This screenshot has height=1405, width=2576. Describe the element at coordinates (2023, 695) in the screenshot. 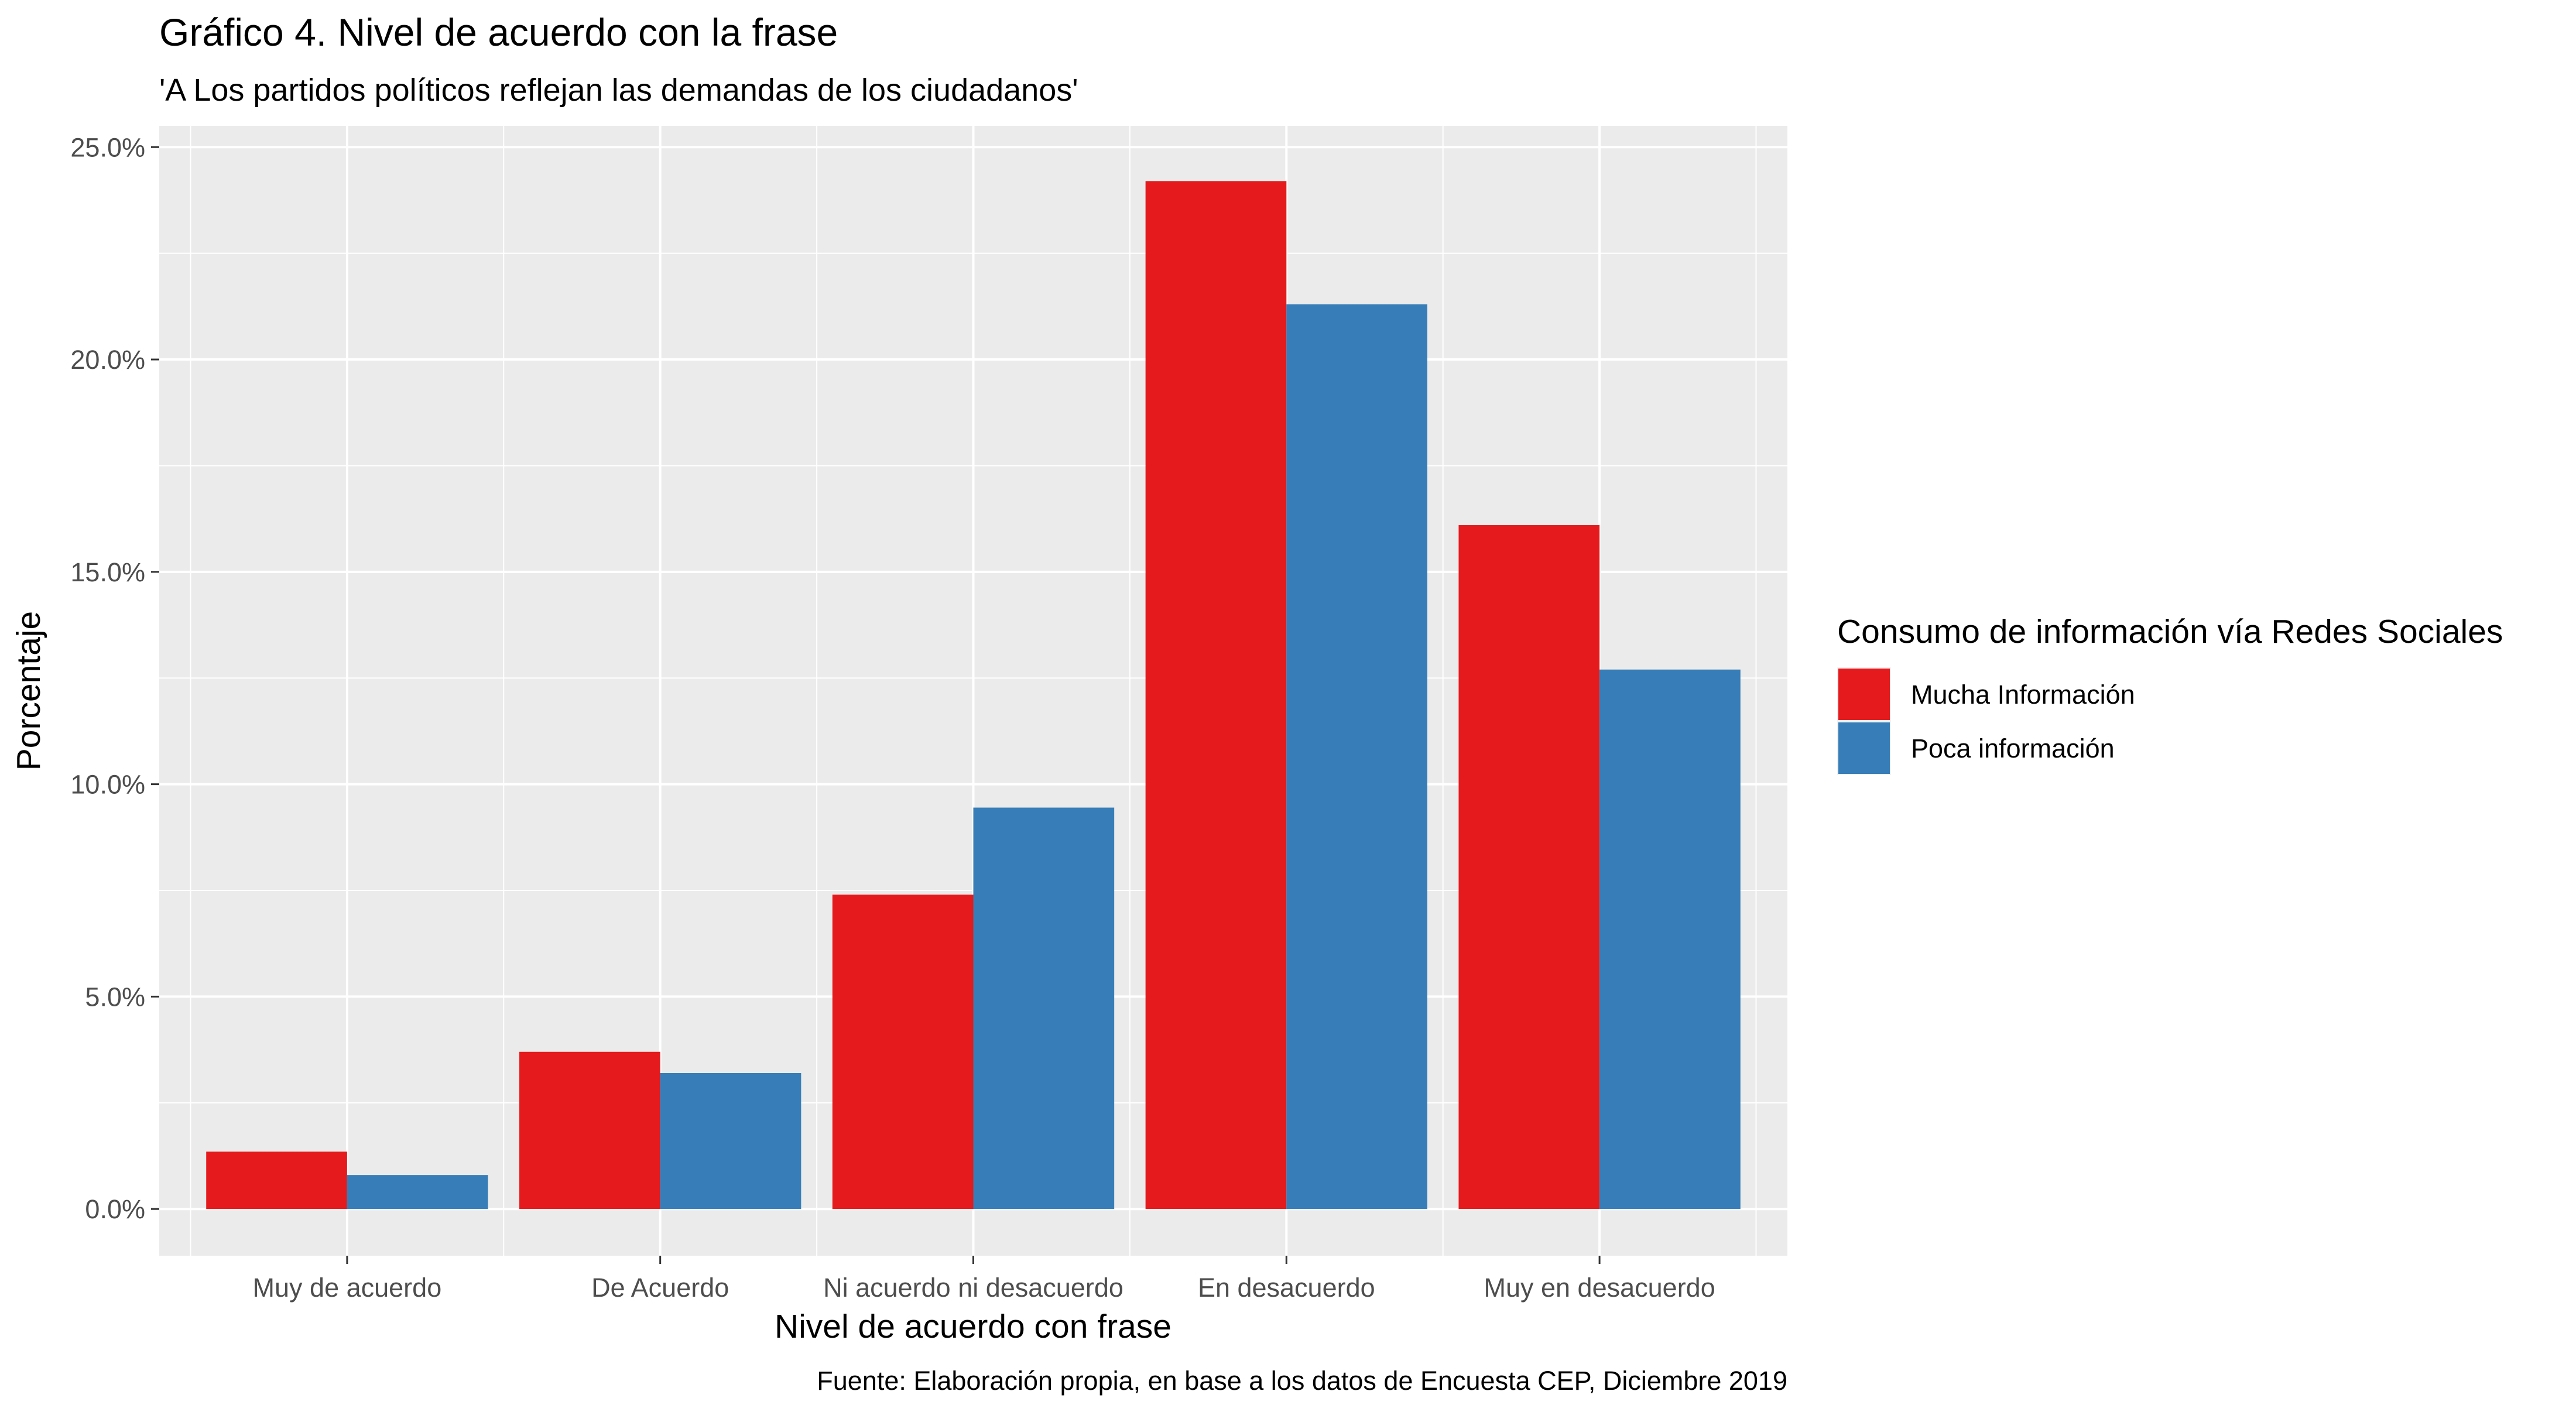

I see `legend-label: Mucha Información` at that location.